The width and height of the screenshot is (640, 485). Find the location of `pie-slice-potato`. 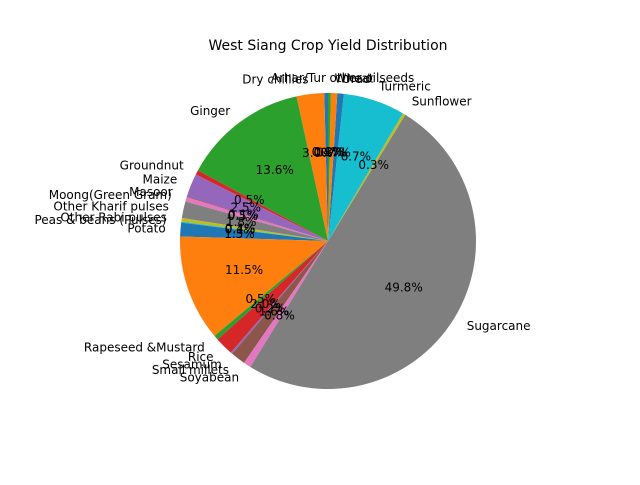

pie-slice-potato is located at coordinates (254, 231).